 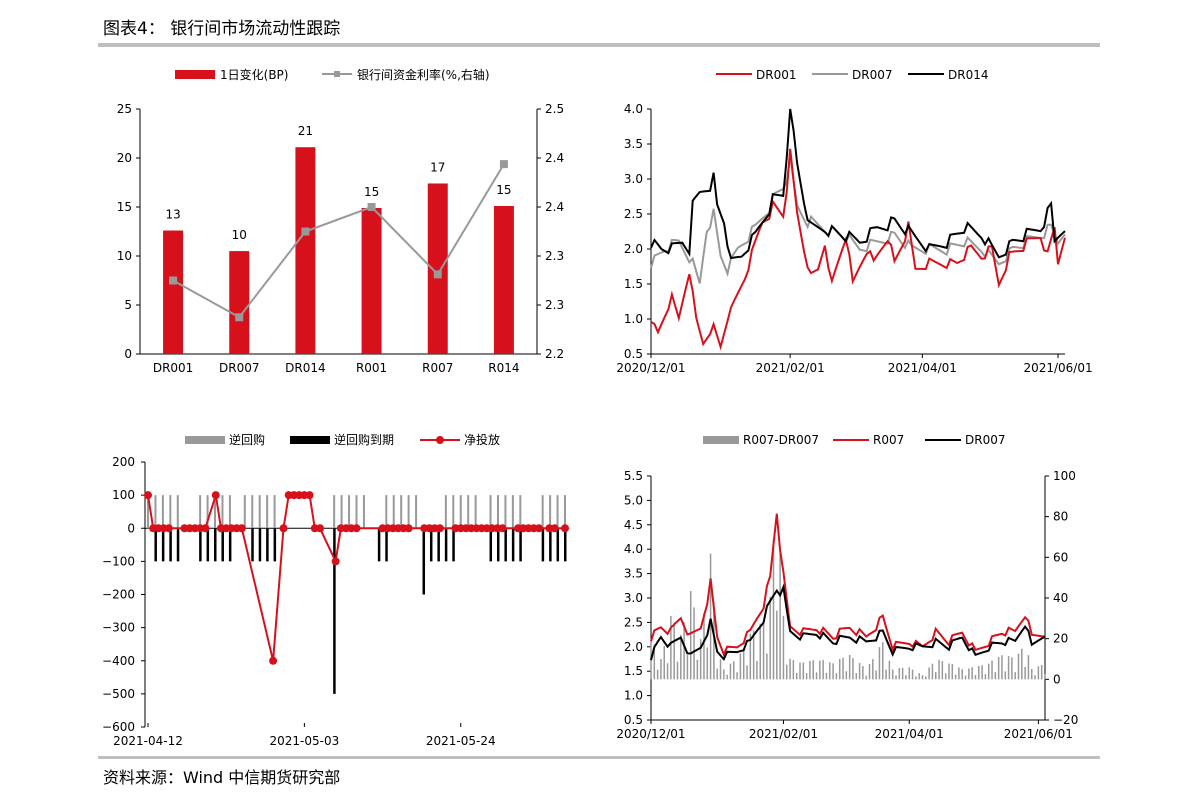 I want to click on legend-label: 逆回购到期, so click(x=364, y=439).